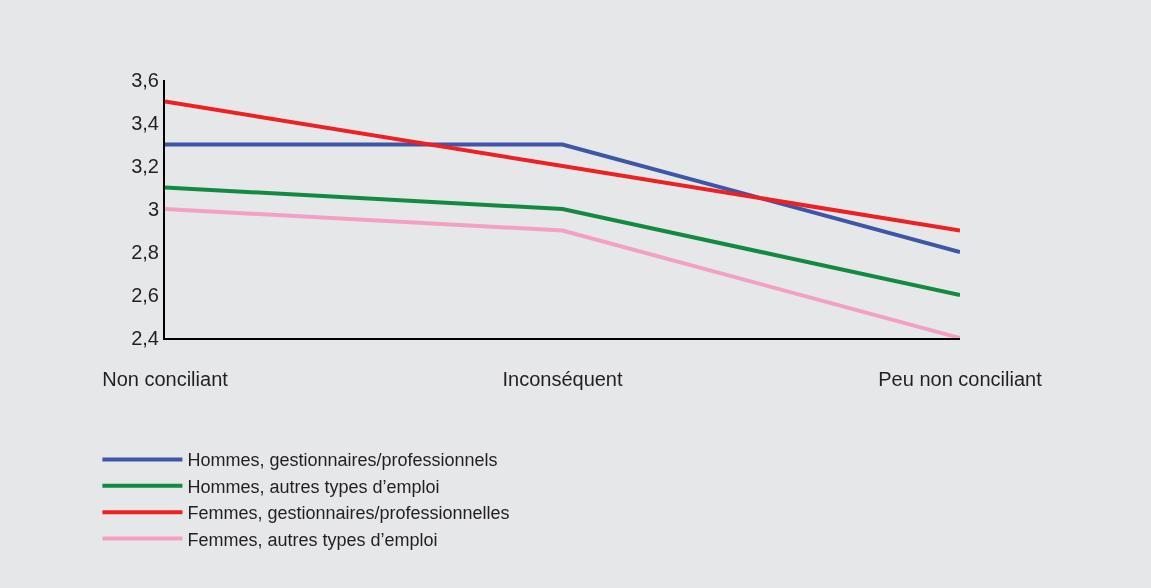 The height and width of the screenshot is (588, 1151). I want to click on x-tick-label: Inconséquent, so click(562, 379).